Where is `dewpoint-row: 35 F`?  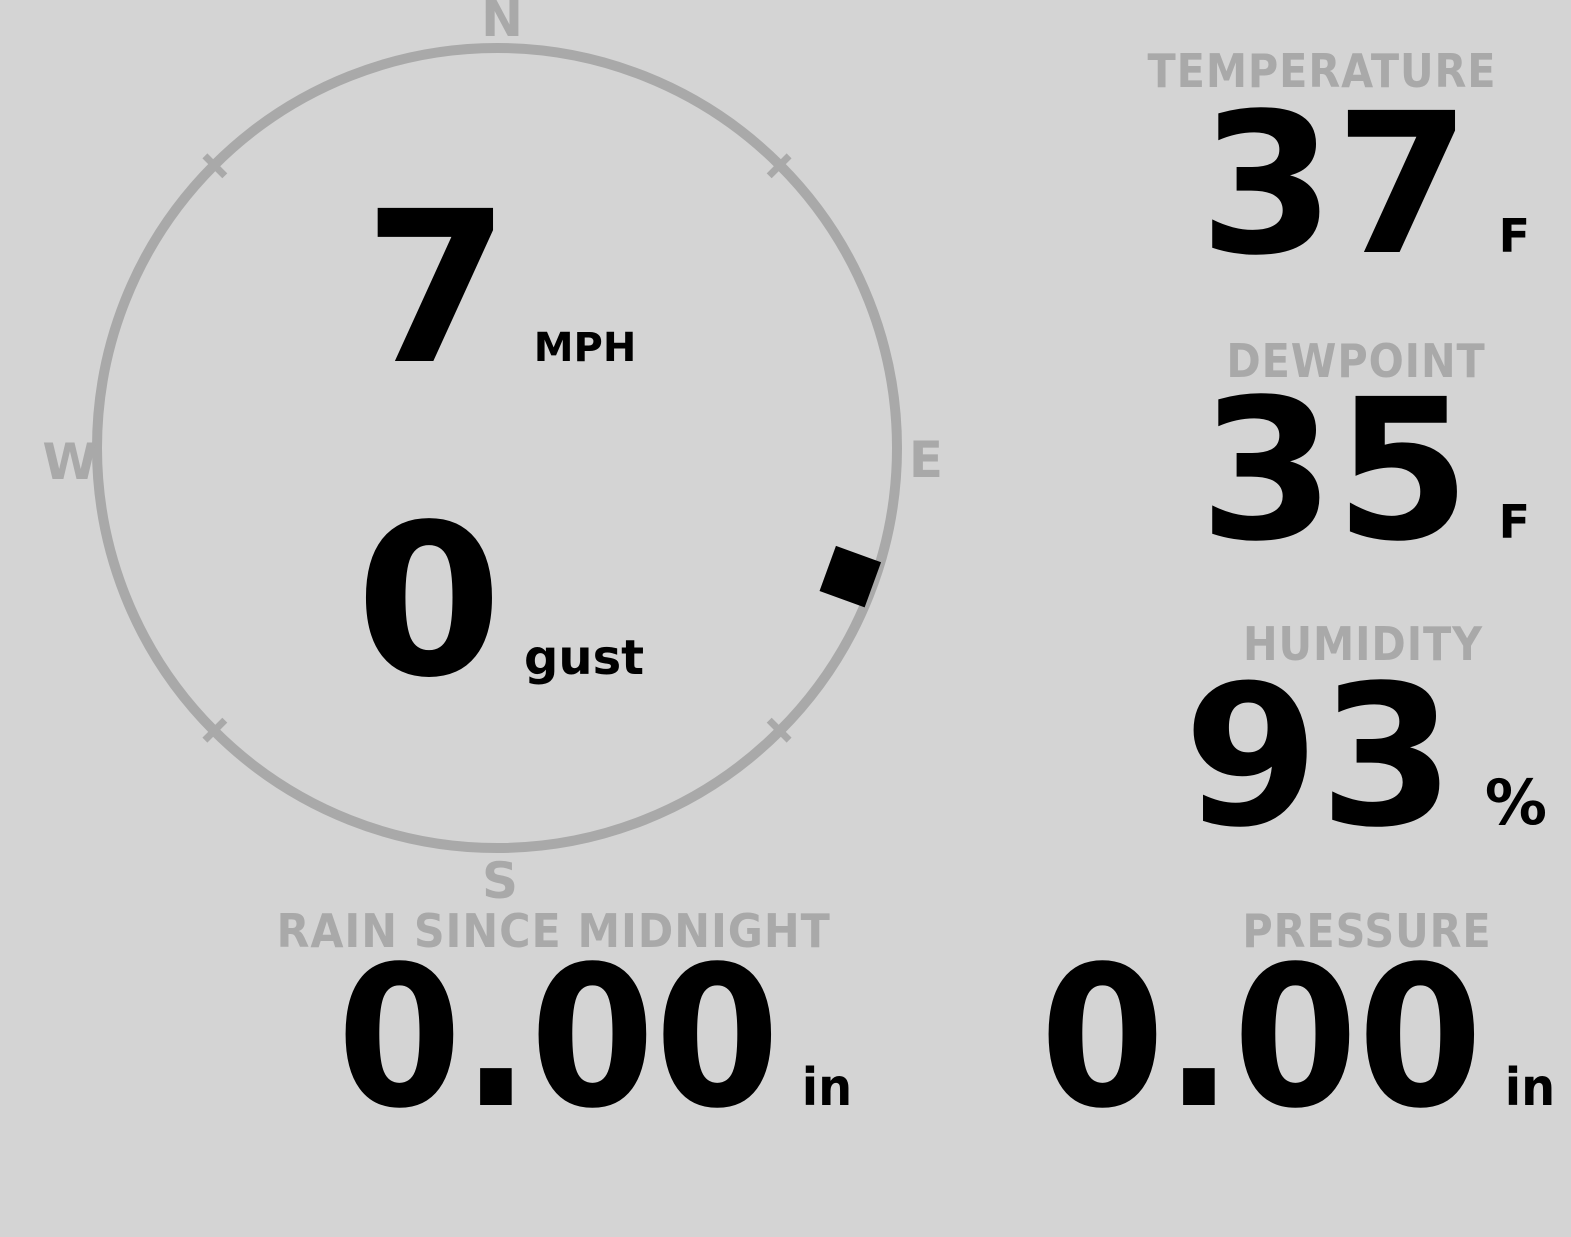 dewpoint-row: 35 F is located at coordinates (1364, 470).